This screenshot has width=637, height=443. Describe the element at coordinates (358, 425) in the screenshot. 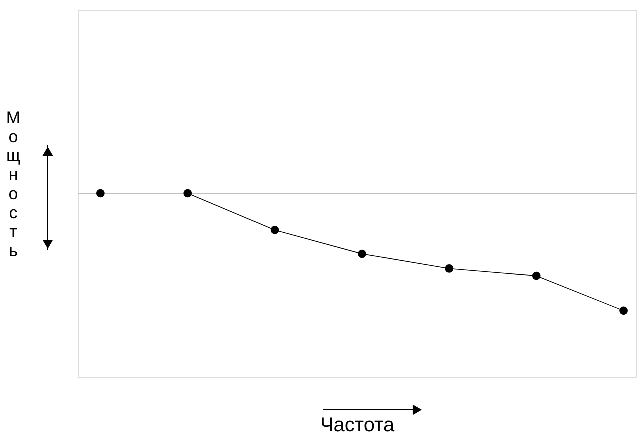

I see `x-axis-title: Частота` at that location.